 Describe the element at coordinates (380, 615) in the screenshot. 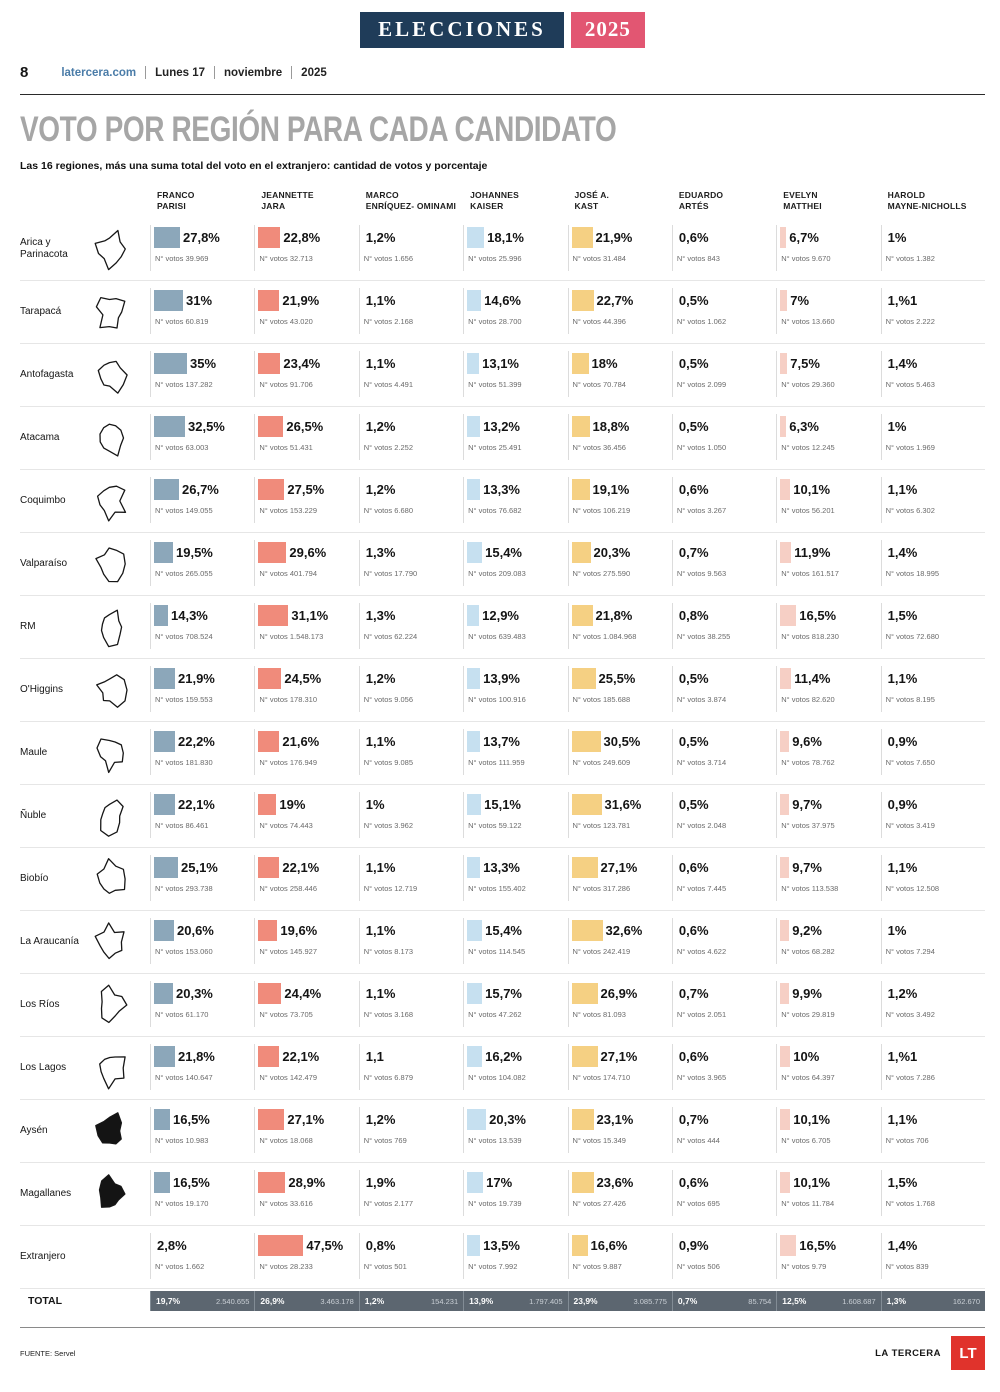

I see `vote-percent: 1,3%` at that location.